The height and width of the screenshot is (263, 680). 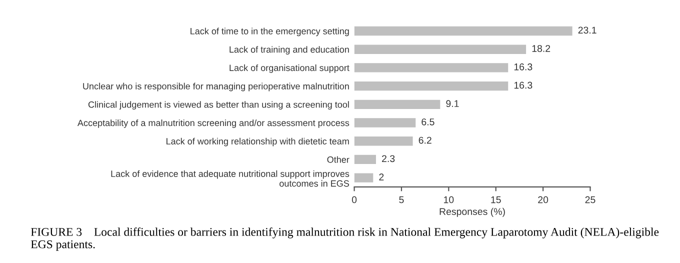 I want to click on y-tick-label: Lack of organisational support, so click(x=290, y=68).